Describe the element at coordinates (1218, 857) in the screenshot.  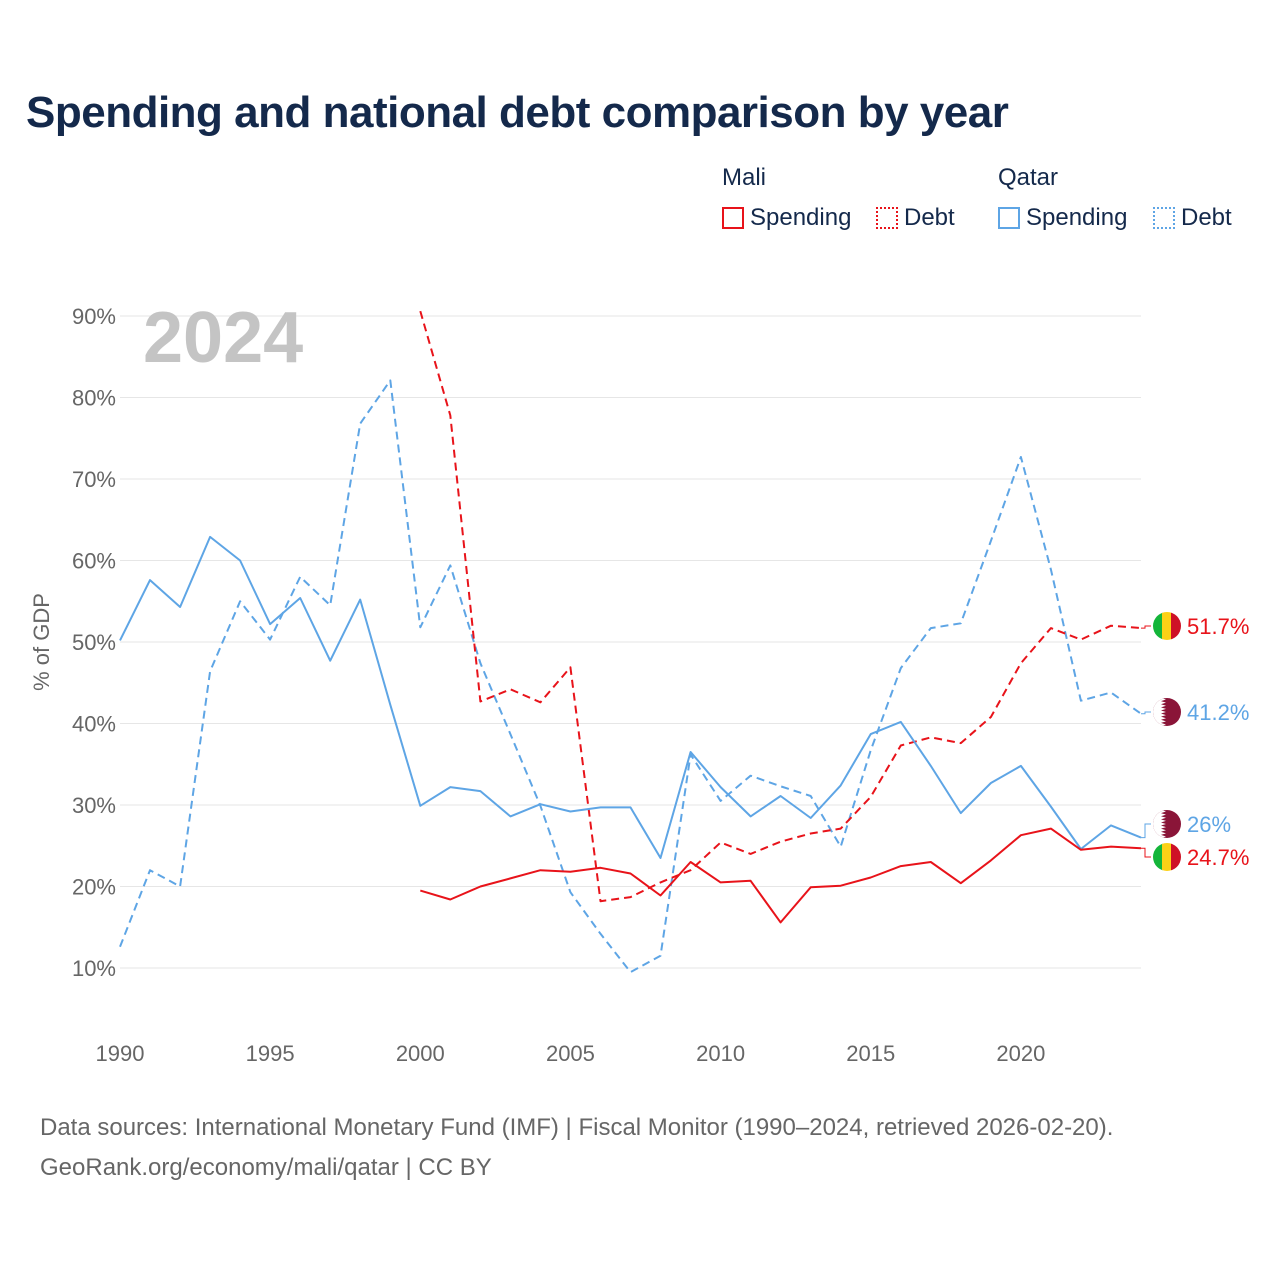
I see `end-label-mali-spending: 24.7%` at that location.